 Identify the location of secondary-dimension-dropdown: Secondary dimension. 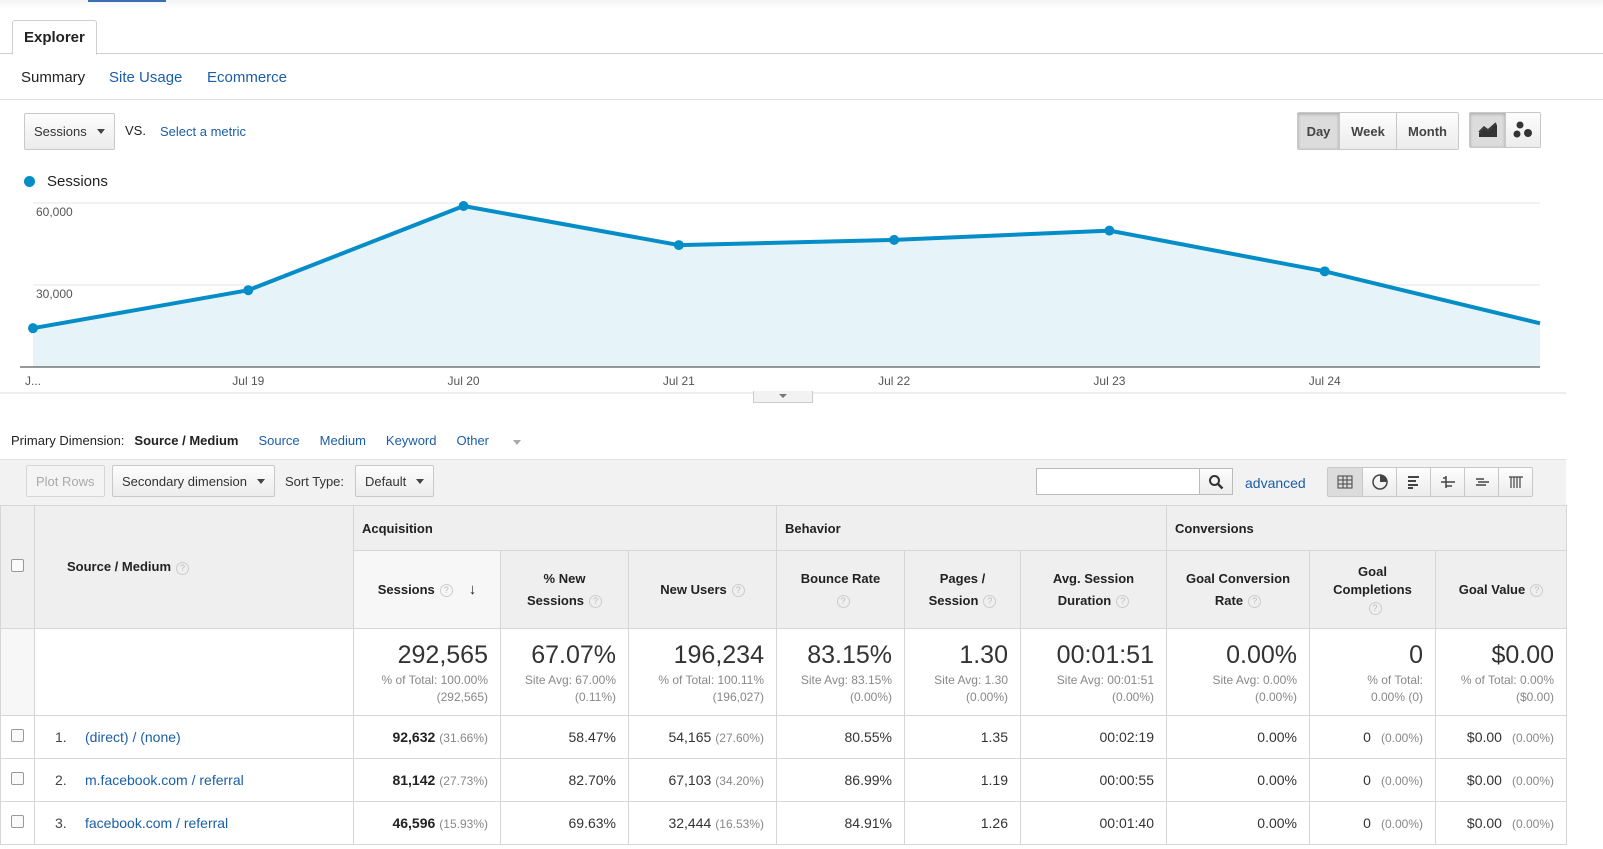
(194, 481).